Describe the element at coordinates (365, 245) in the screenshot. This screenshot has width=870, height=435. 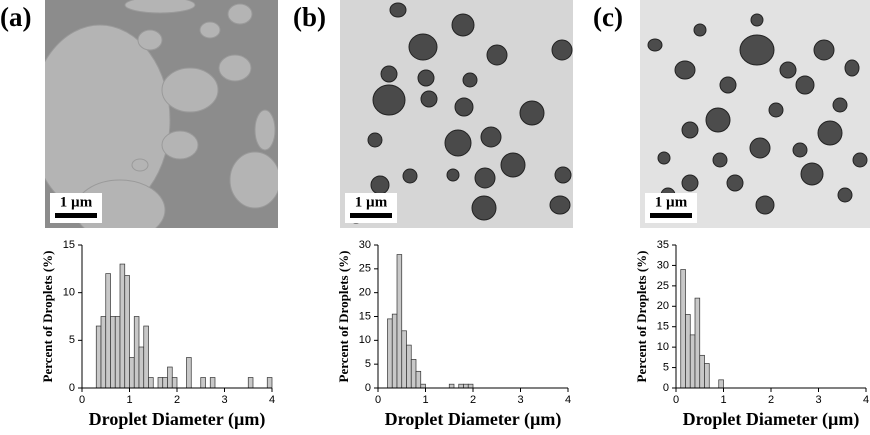
I see `y-tick-label: 30` at that location.